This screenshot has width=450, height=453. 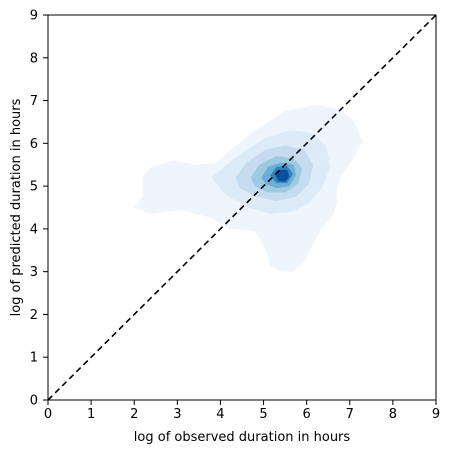 What do you see at coordinates (242, 437) in the screenshot?
I see `x-axis-label: log of observed duration in hours` at bounding box center [242, 437].